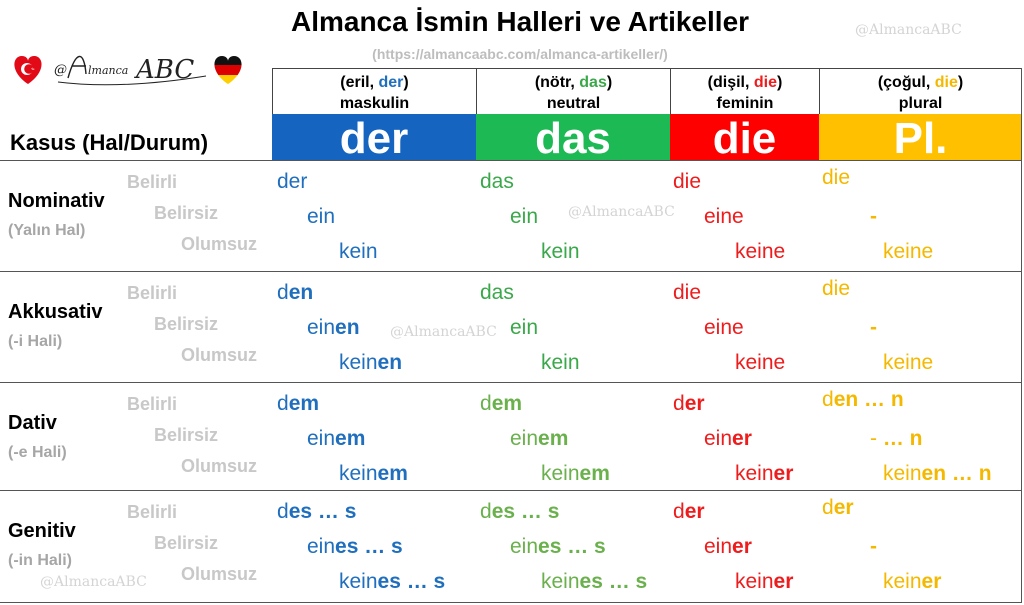 This screenshot has width=1024, height=605. I want to click on logo-script-text: @, so click(60, 70).